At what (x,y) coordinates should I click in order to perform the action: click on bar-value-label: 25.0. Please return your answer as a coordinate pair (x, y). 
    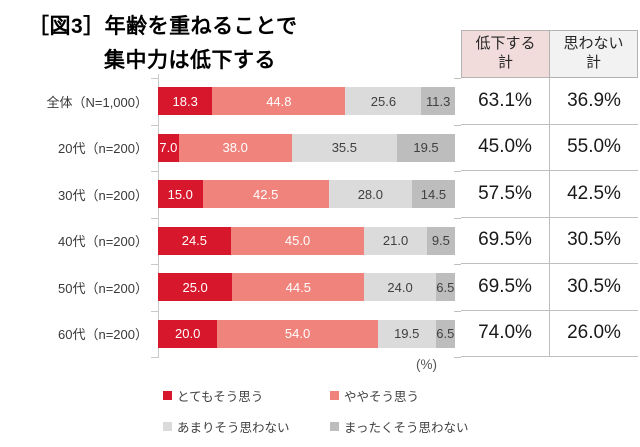
    Looking at the image, I should click on (195, 287).